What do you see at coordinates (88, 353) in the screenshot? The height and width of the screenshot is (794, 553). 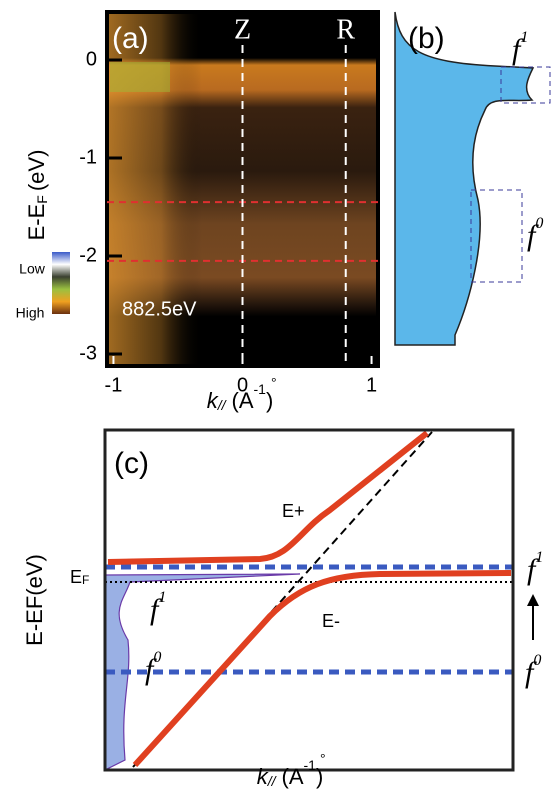 I see `y-tick-label: -3` at bounding box center [88, 353].